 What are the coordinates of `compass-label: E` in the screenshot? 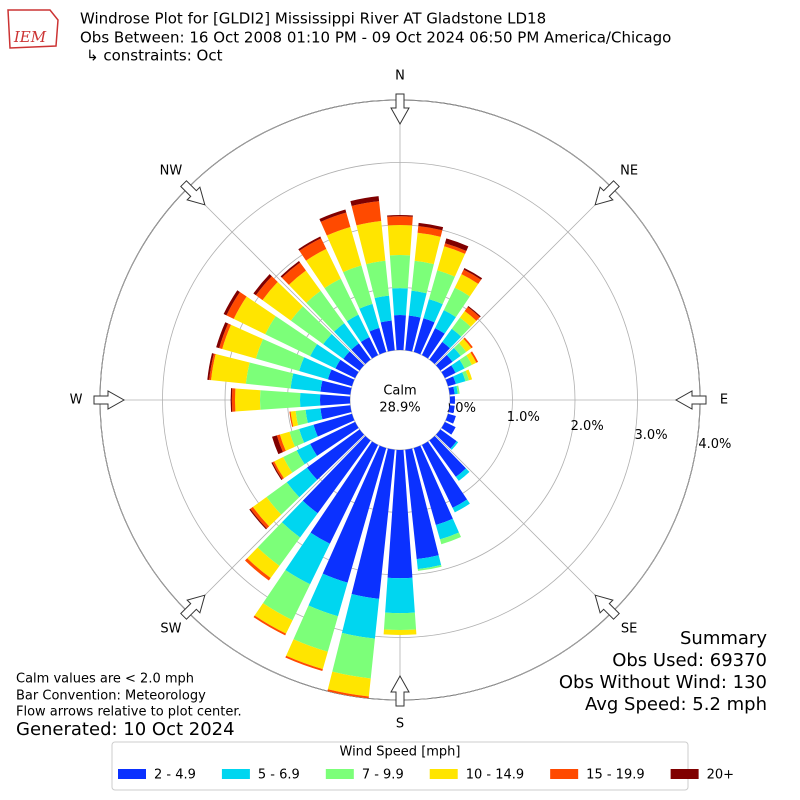 It's located at (724, 400).